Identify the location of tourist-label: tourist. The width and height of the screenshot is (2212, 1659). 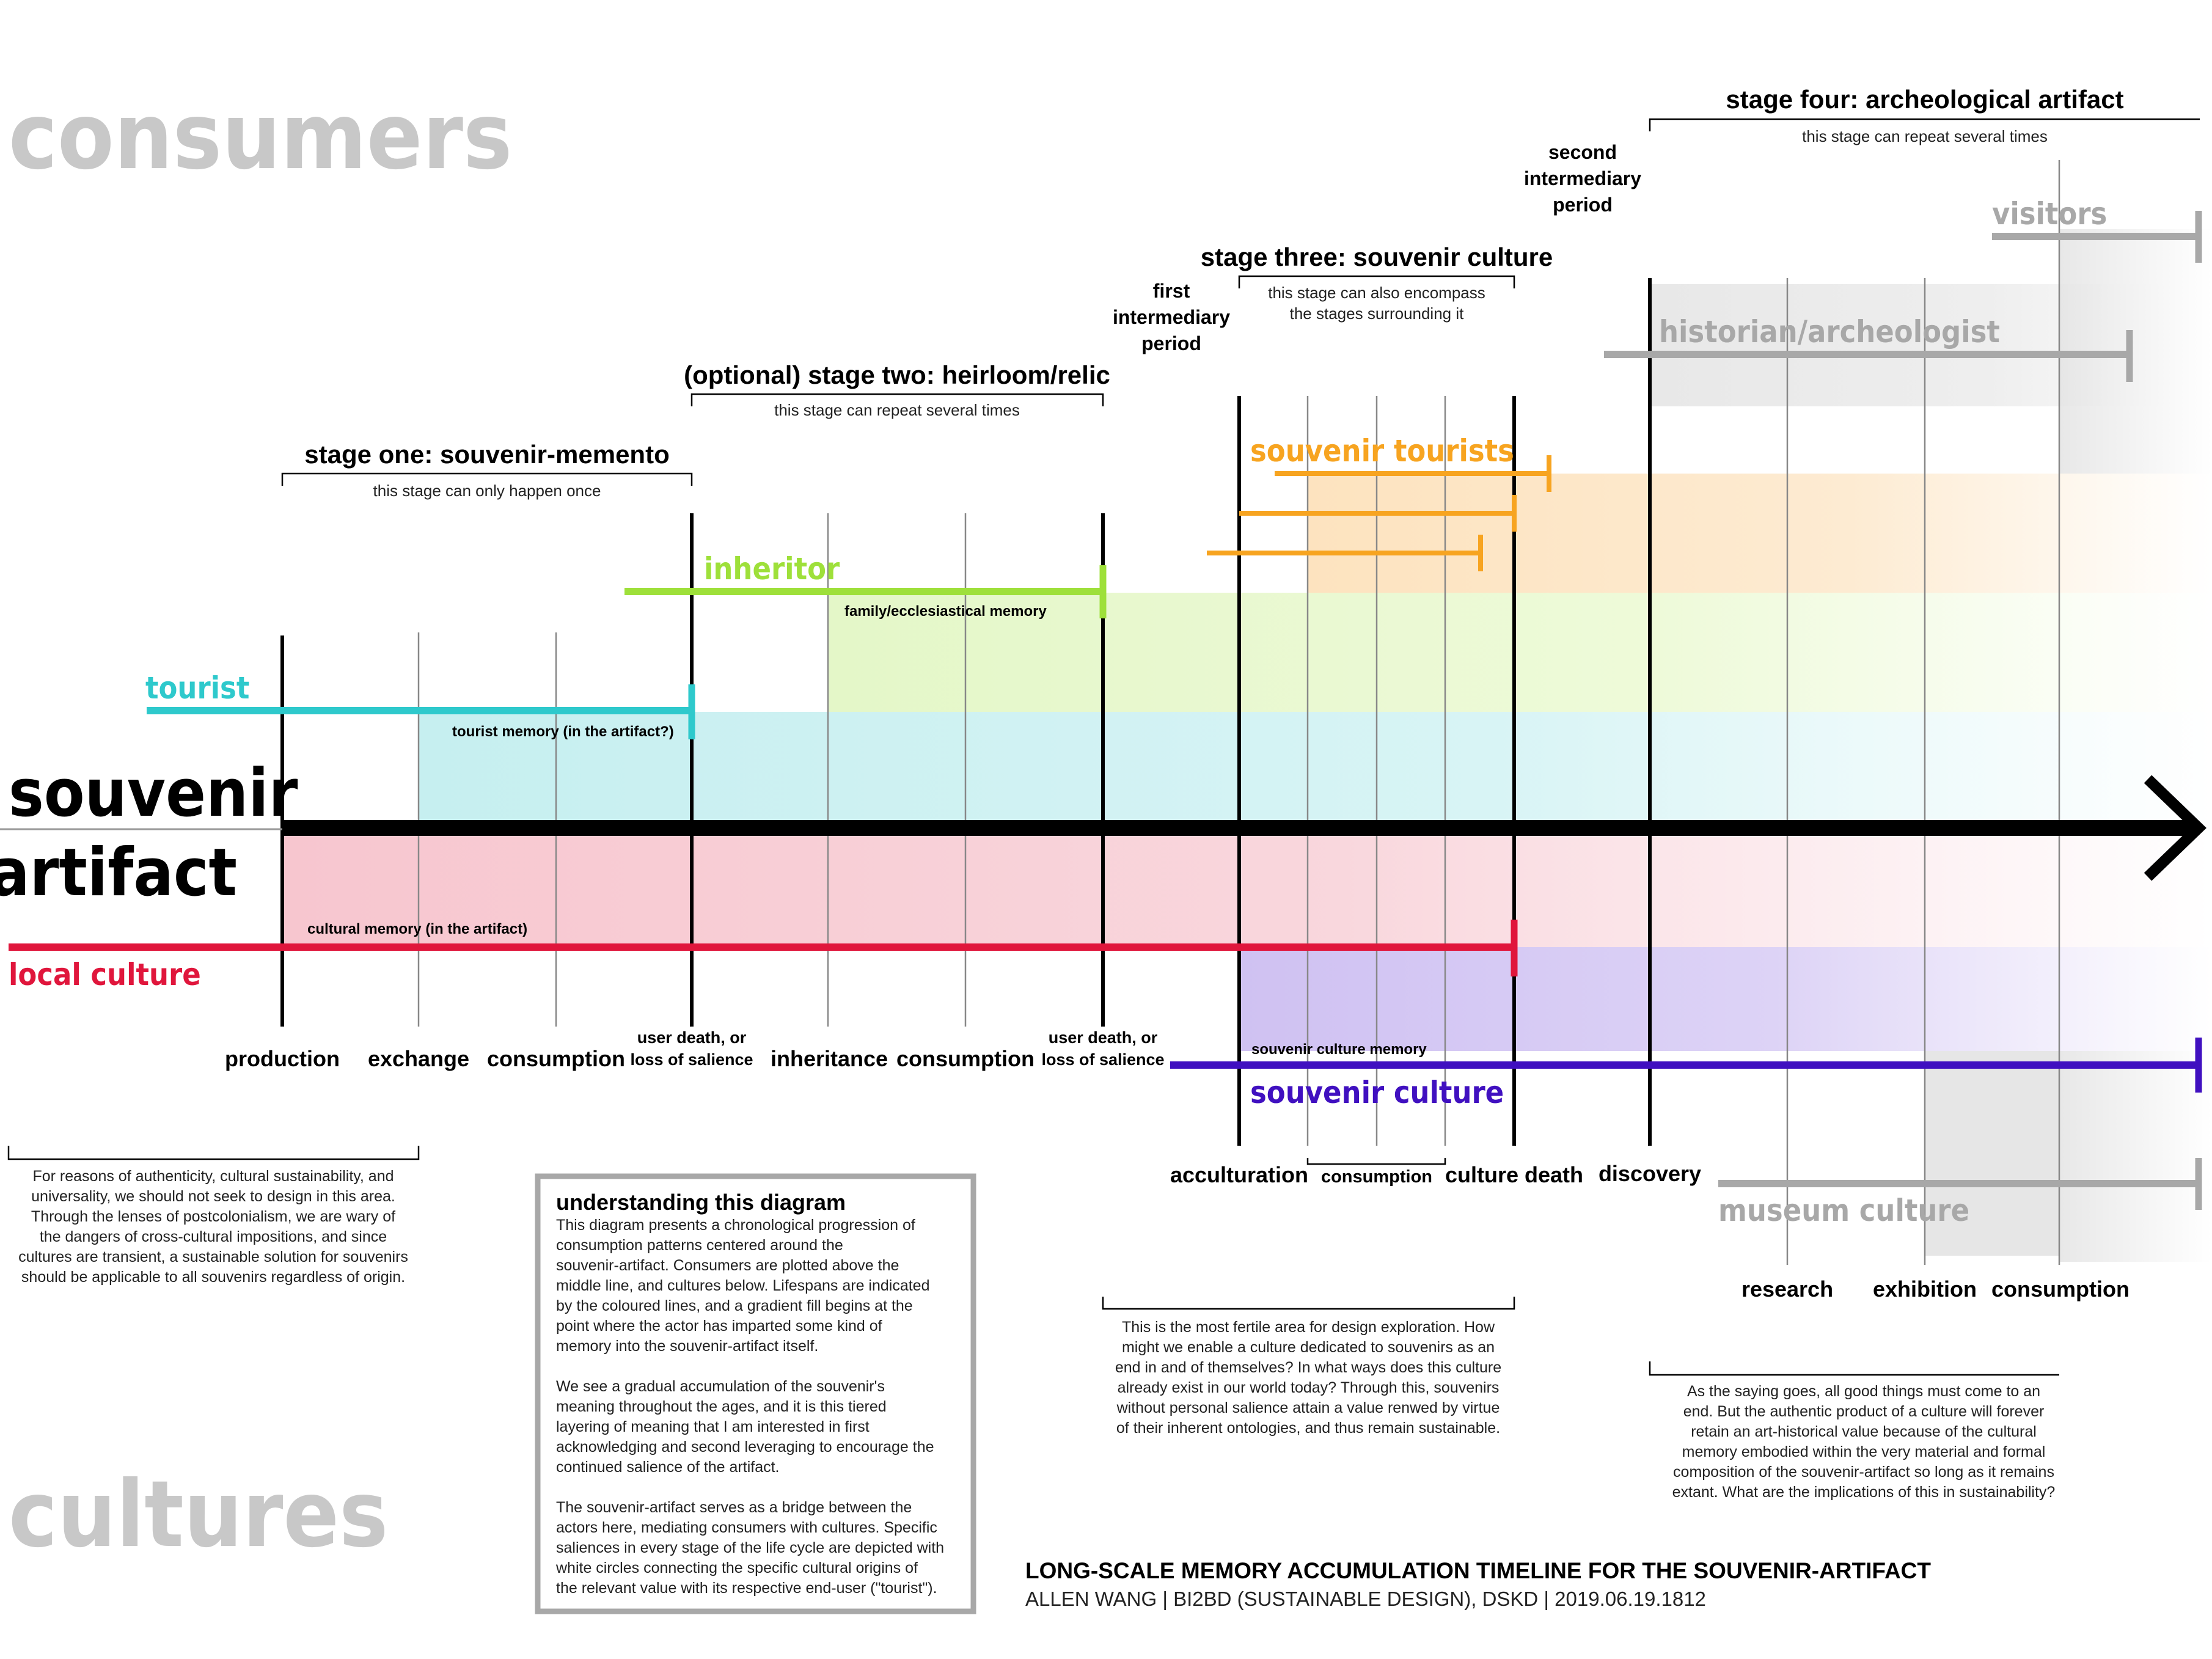
(197, 688).